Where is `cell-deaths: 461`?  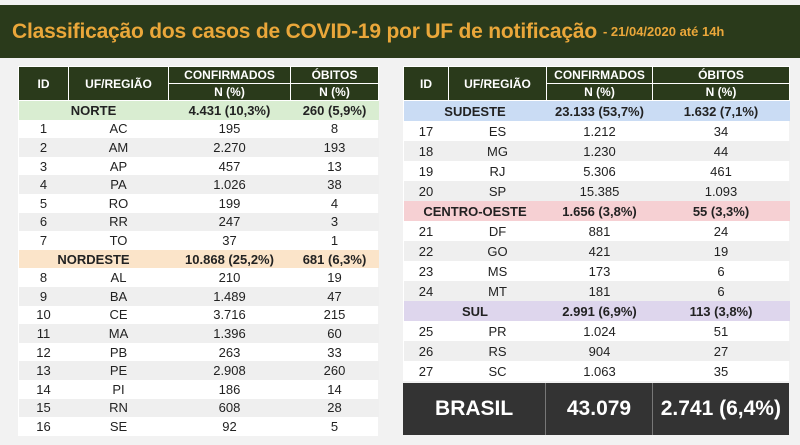
cell-deaths: 461 is located at coordinates (721, 171).